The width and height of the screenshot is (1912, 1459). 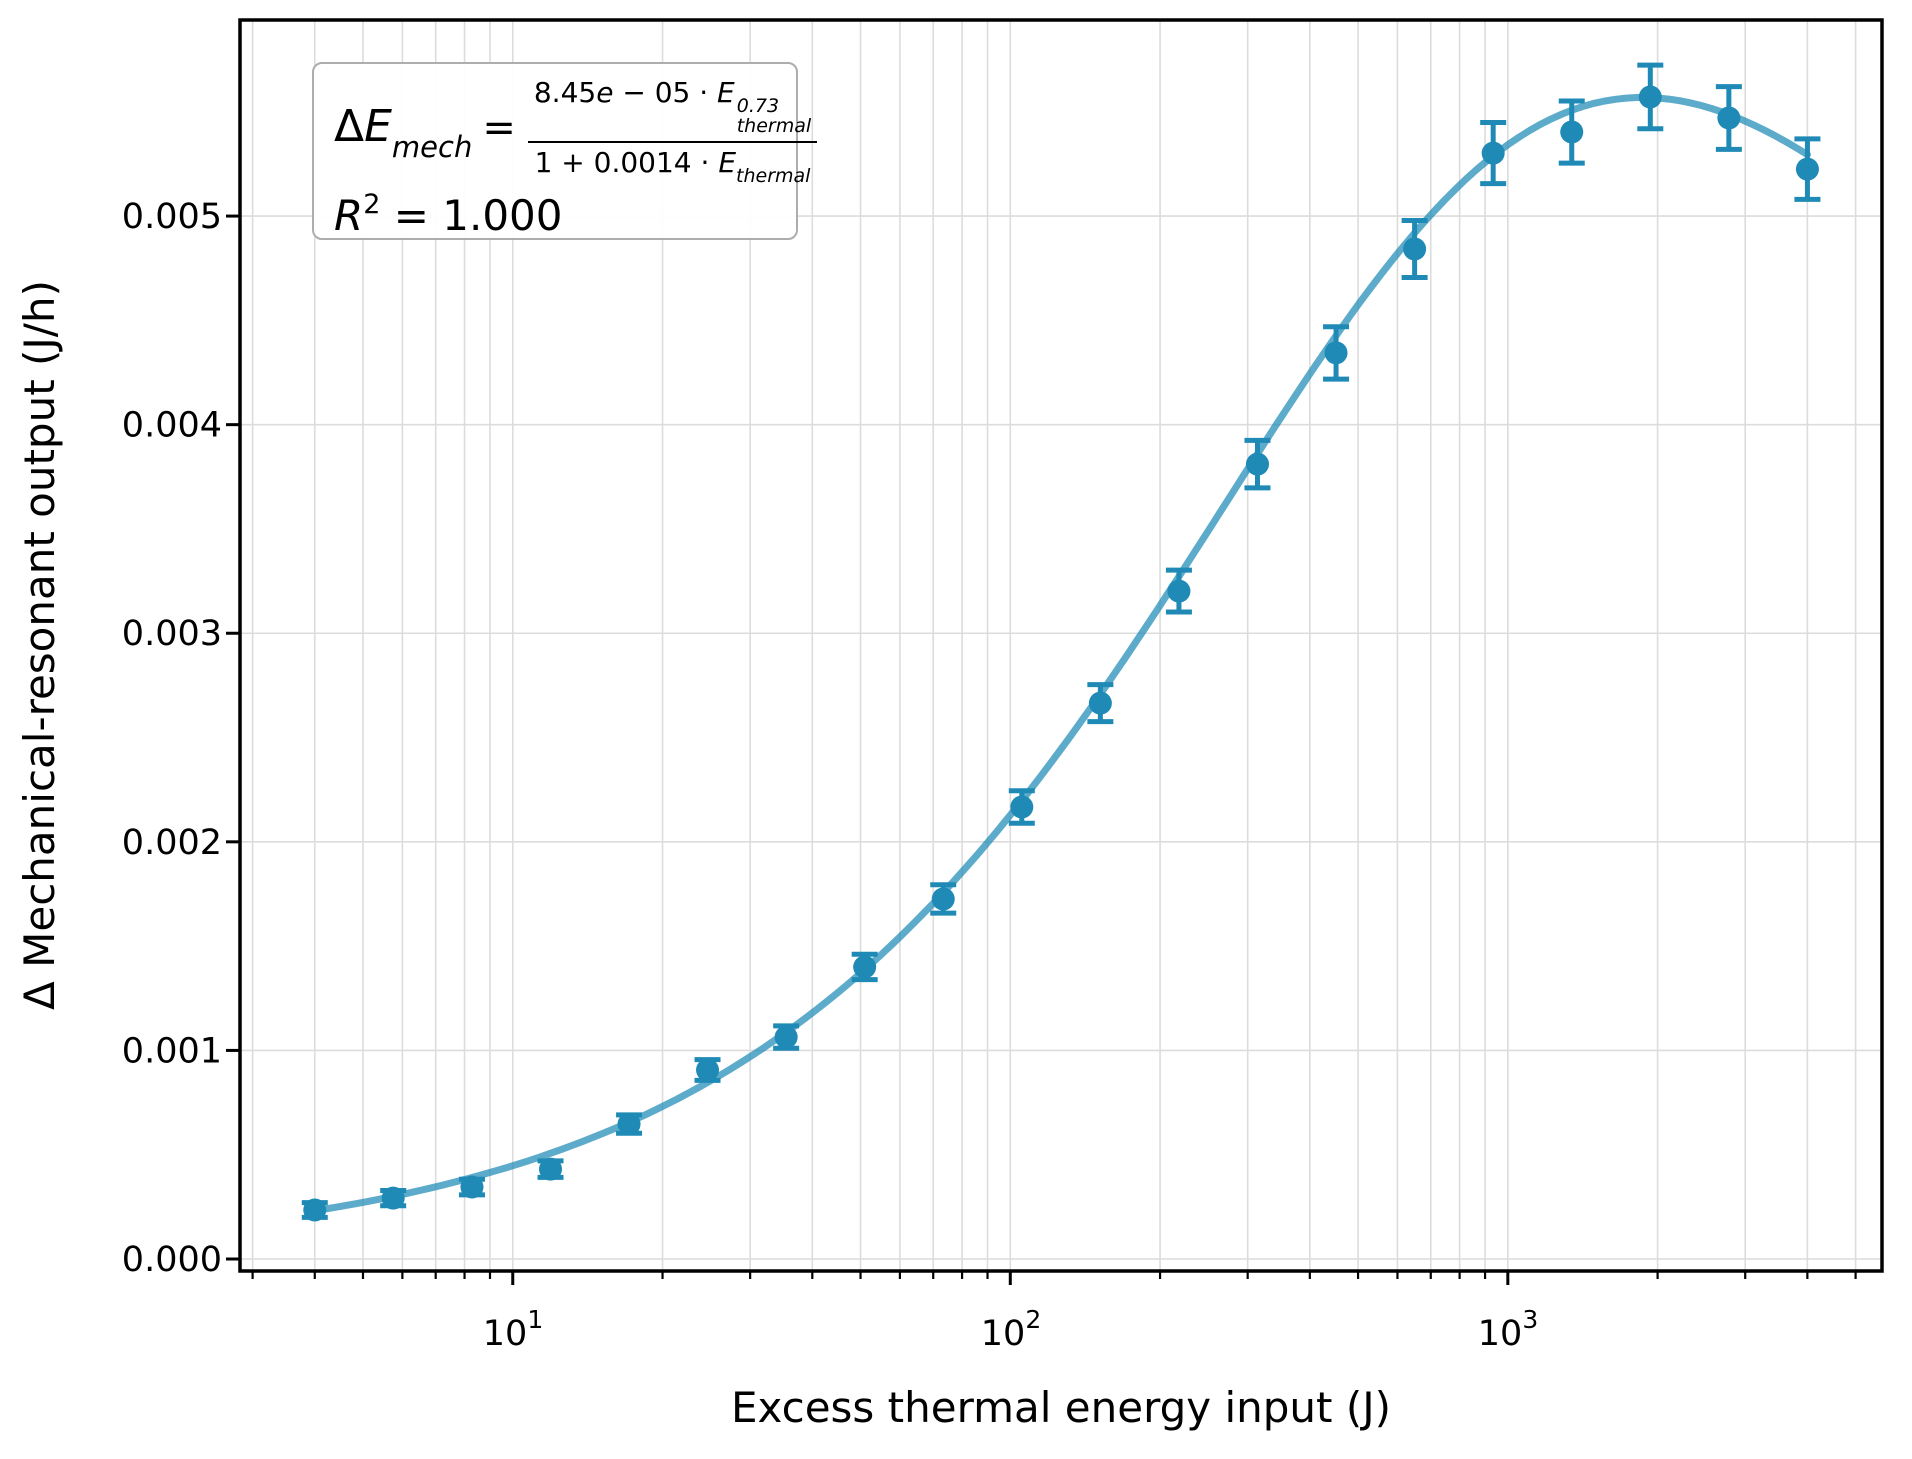 What do you see at coordinates (172, 843) in the screenshot?
I see `y-tick-label: 0.002` at bounding box center [172, 843].